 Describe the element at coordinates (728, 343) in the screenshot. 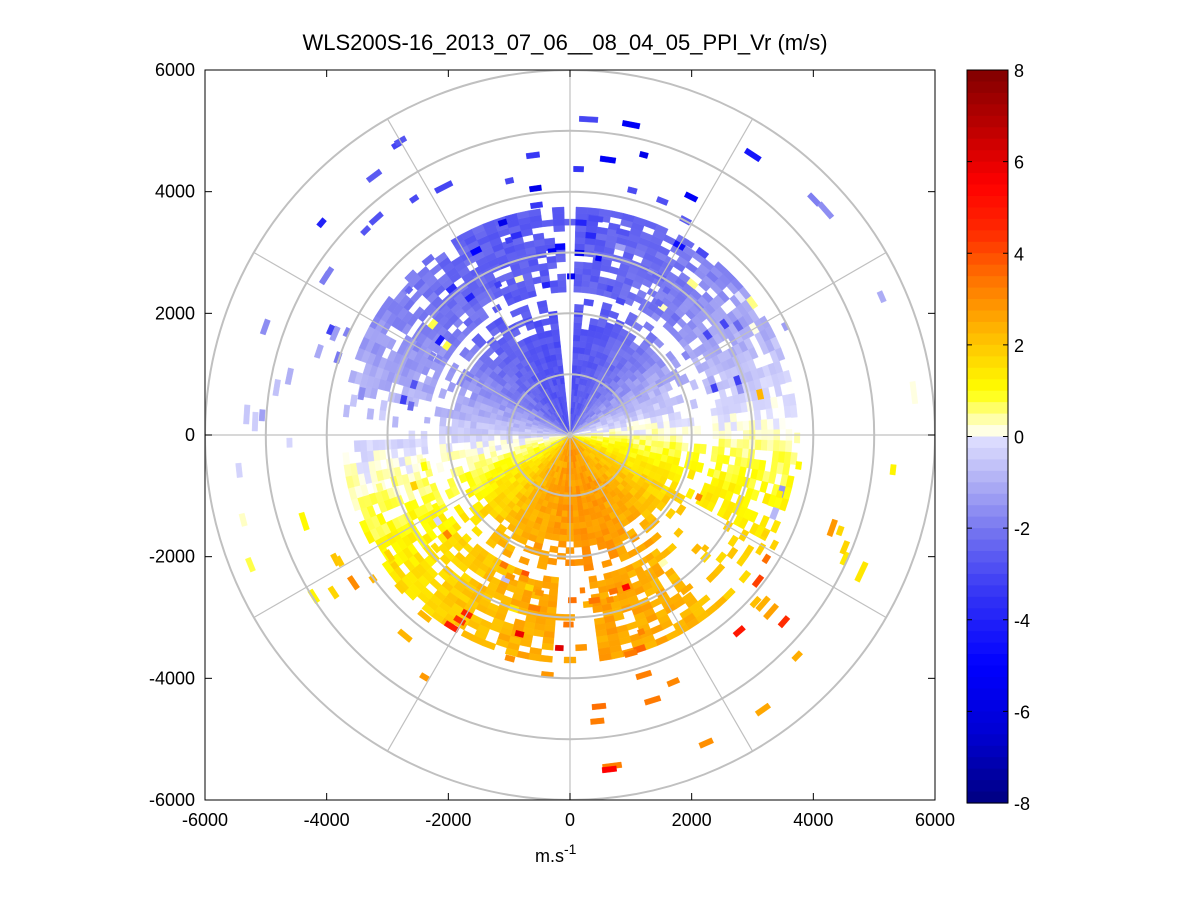

I see `grid-spoke` at that location.